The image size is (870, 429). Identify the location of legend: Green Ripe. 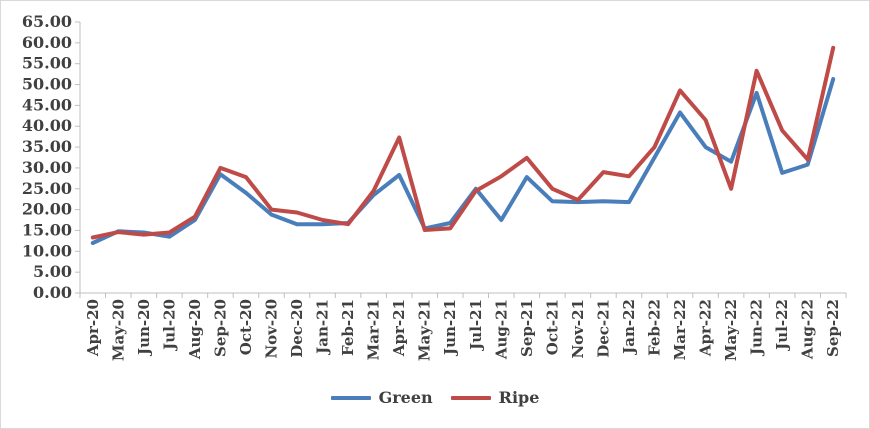
(435, 397).